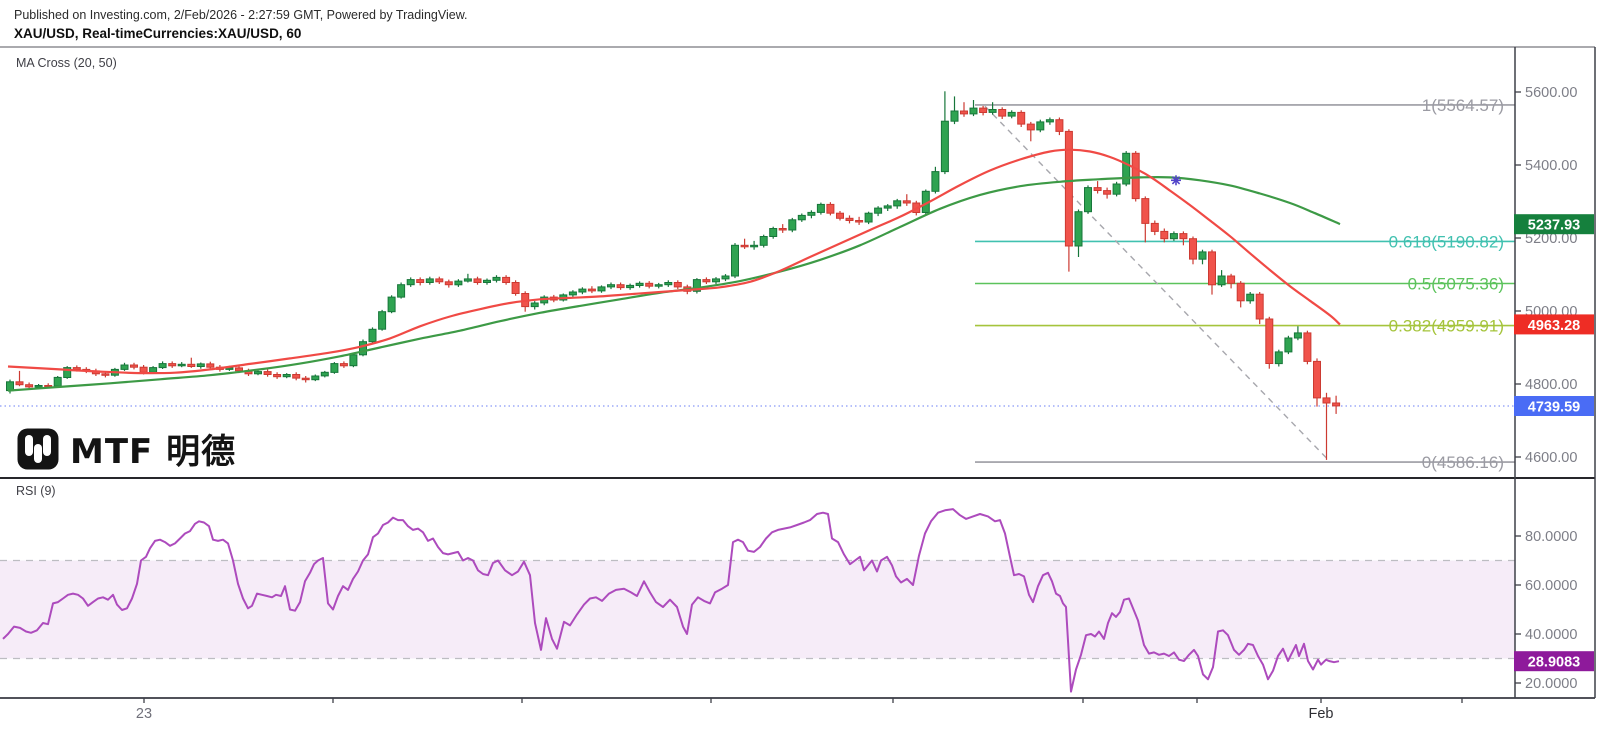 This screenshot has width=1600, height=734. I want to click on time-axis-label: 23, so click(144, 714).